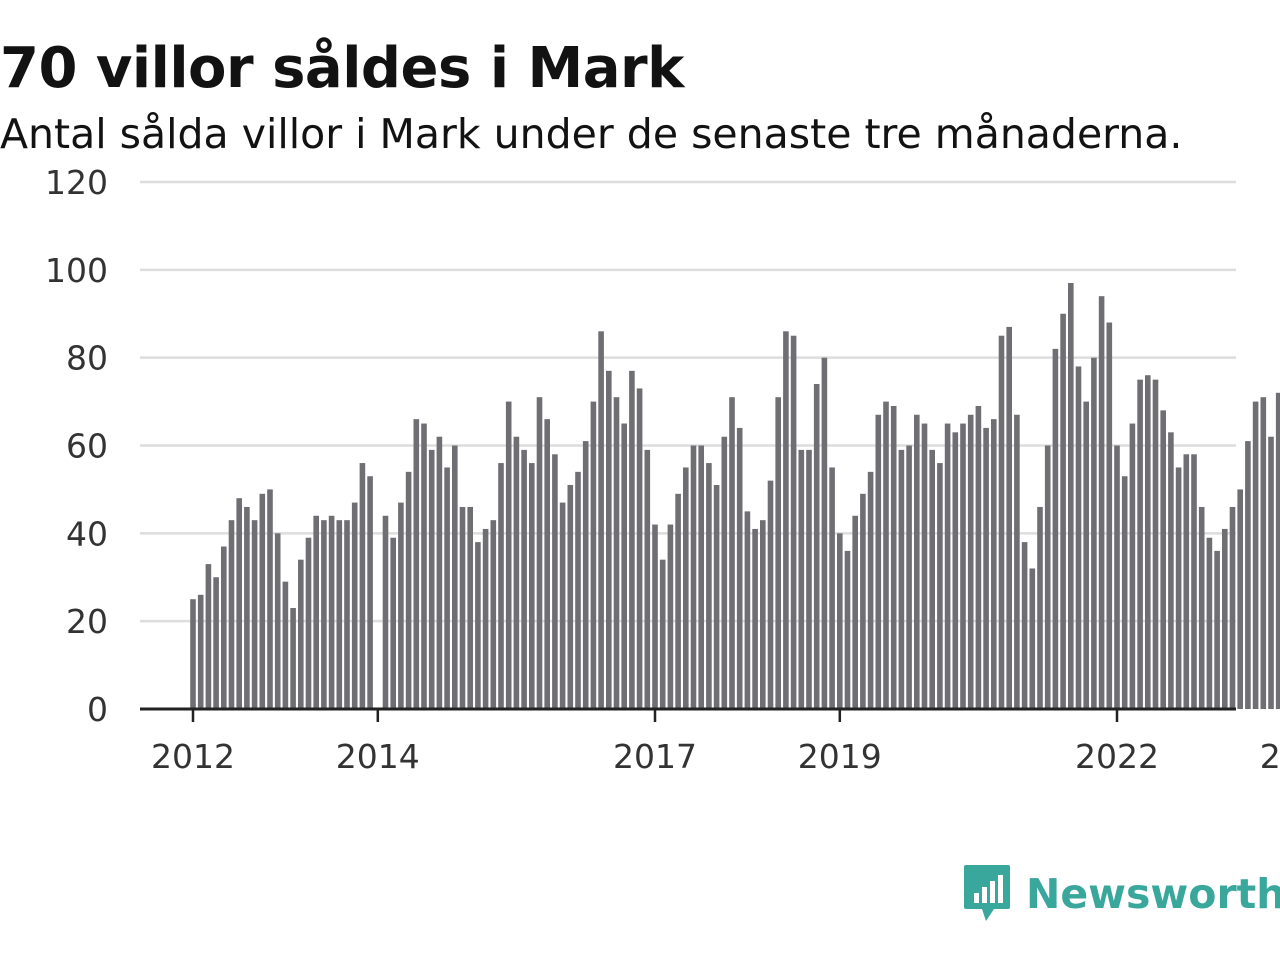 The image size is (1280, 960). I want to click on y-tick-label: 20, so click(87, 621).